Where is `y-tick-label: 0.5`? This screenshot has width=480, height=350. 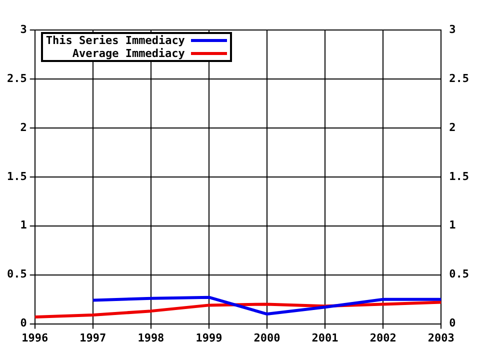 y-tick-label: 0.5 is located at coordinates (16, 274).